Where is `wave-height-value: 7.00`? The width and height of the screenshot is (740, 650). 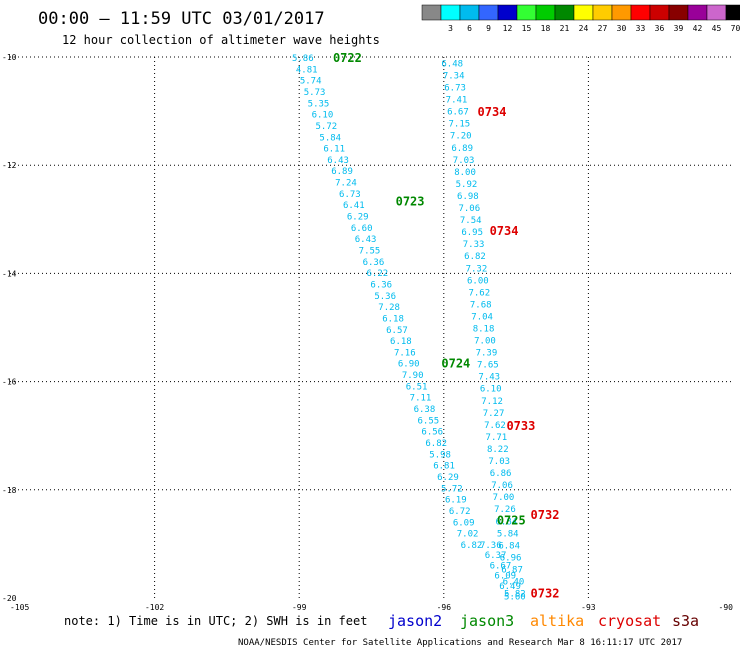 wave-height-value: 7.00 is located at coordinates (485, 342).